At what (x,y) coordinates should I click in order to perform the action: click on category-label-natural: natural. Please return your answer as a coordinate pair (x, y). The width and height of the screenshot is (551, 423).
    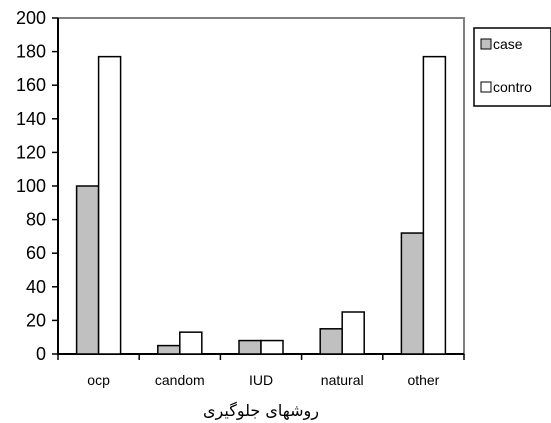
    Looking at the image, I should click on (342, 380).